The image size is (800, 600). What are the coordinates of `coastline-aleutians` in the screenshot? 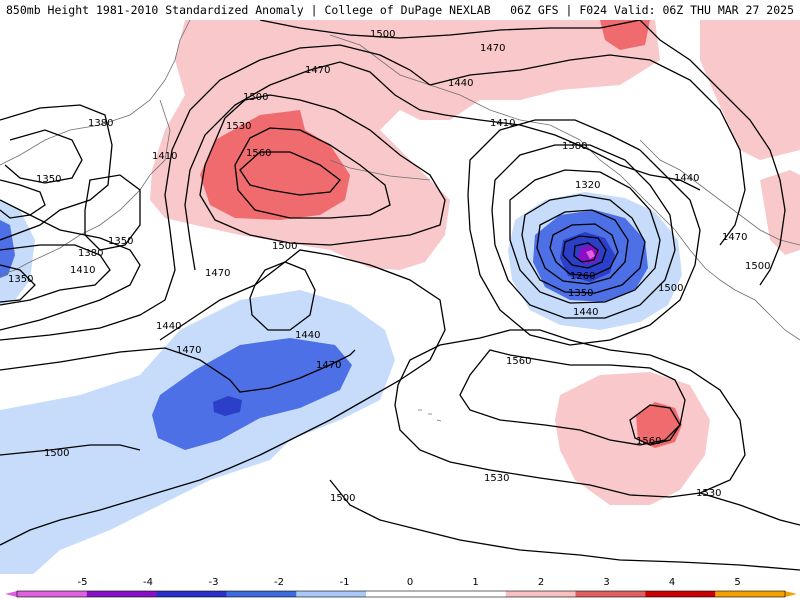 It's located at (380, 170).